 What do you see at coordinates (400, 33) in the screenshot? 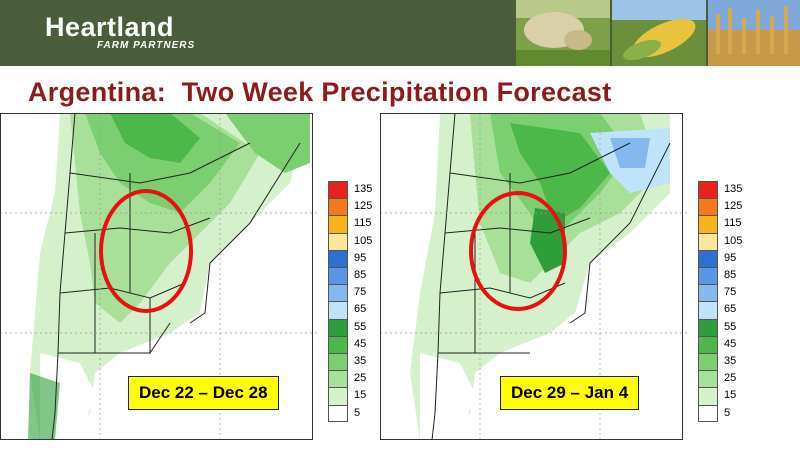
I see `header-banner: Heartland FARM PARTNERS` at bounding box center [400, 33].